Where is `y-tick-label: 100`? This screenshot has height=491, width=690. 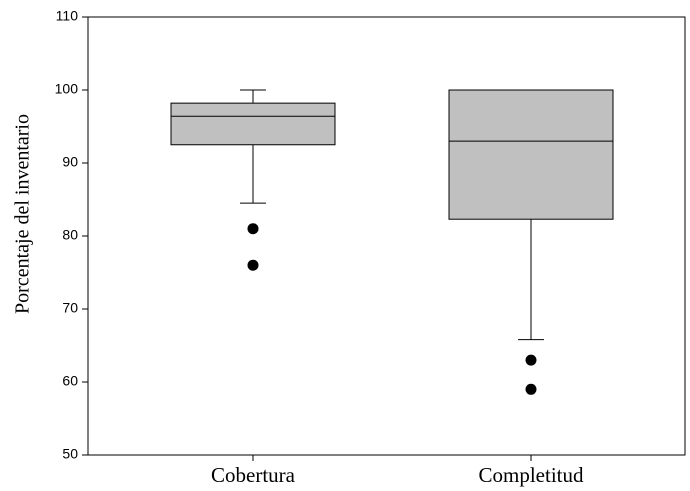 y-tick-label: 100 is located at coordinates (67, 89).